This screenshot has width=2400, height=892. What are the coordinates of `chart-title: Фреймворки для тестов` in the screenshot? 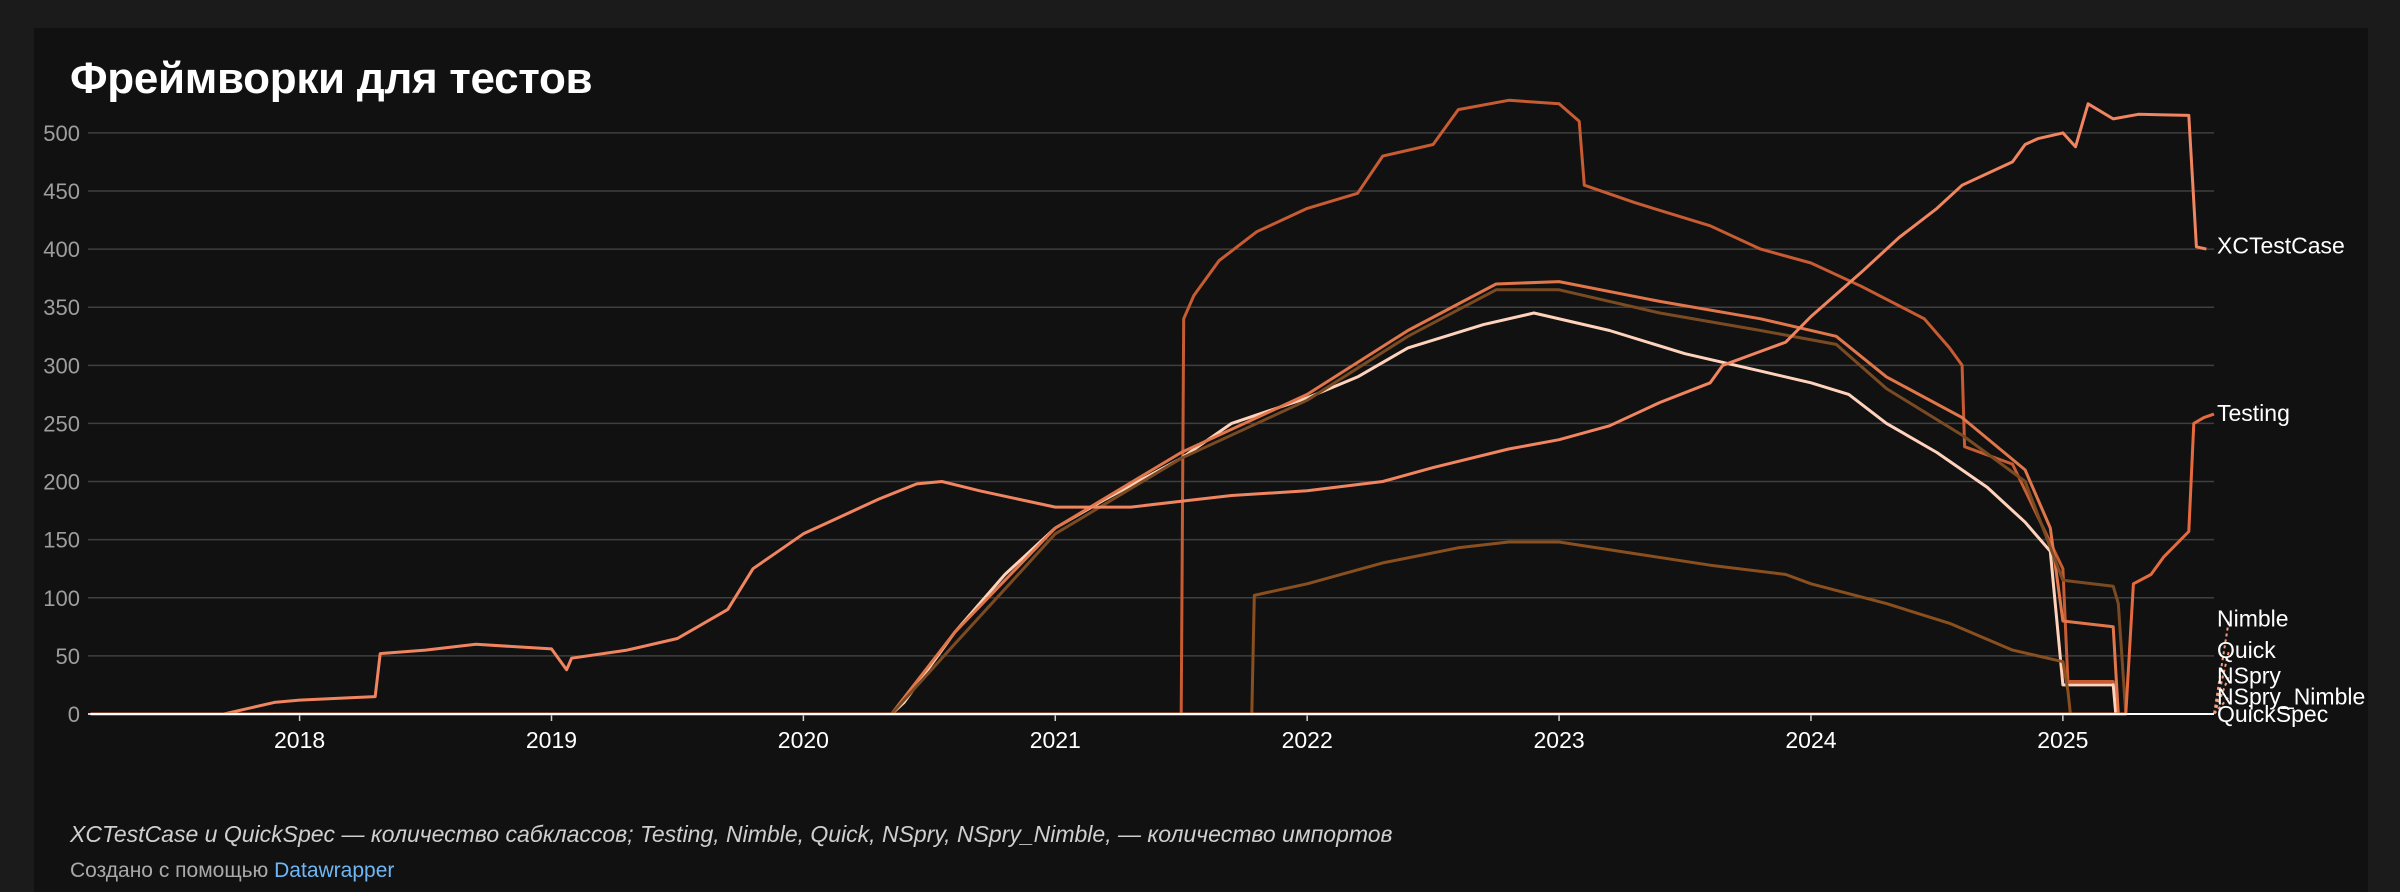 It's located at (331, 78).